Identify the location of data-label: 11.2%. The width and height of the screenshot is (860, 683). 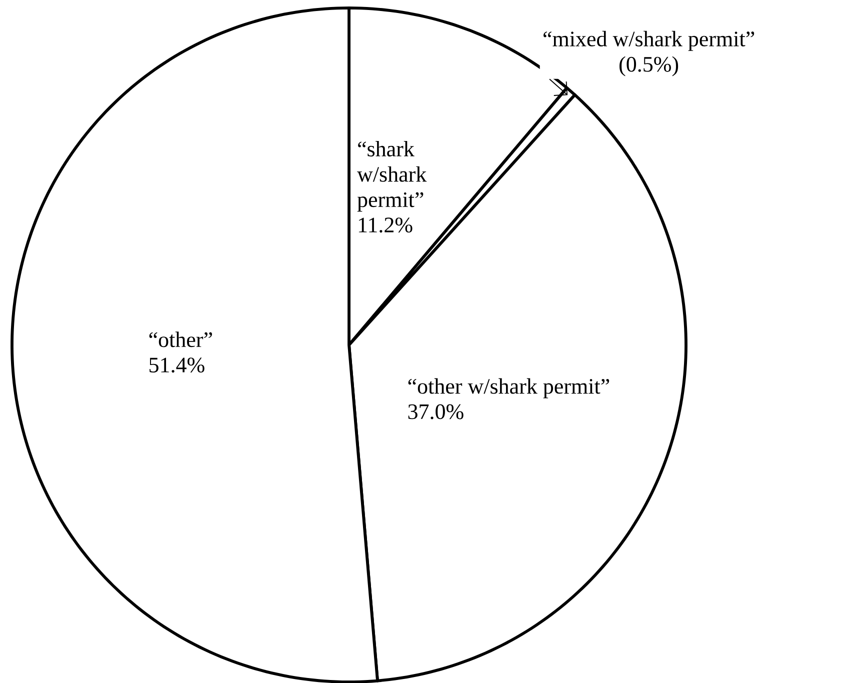
(385, 224).